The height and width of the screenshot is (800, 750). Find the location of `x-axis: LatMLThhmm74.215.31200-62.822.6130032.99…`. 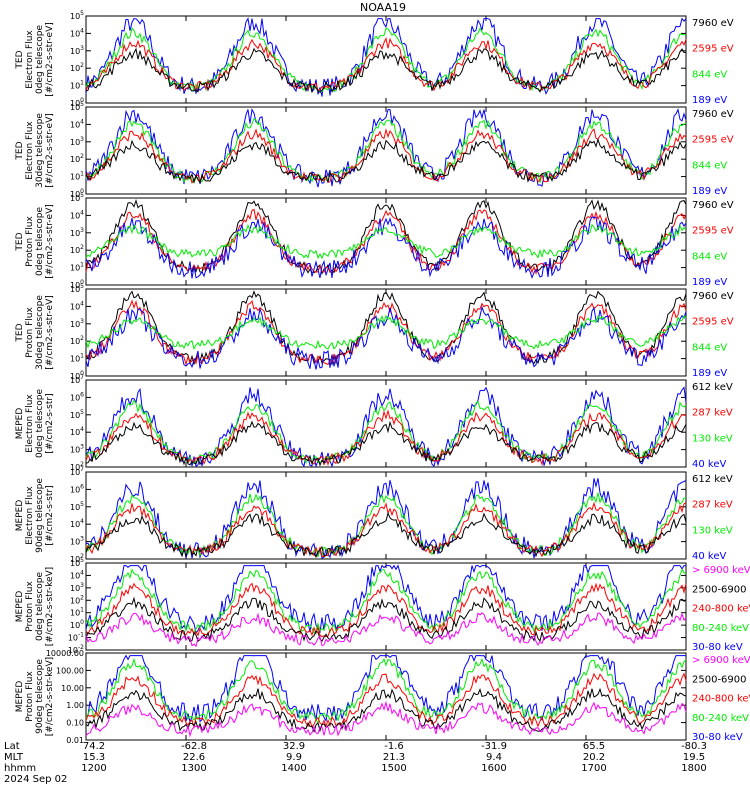

x-axis: LatMLThhmm74.215.31200-62.822.6130032.99… is located at coordinates (355, 763).